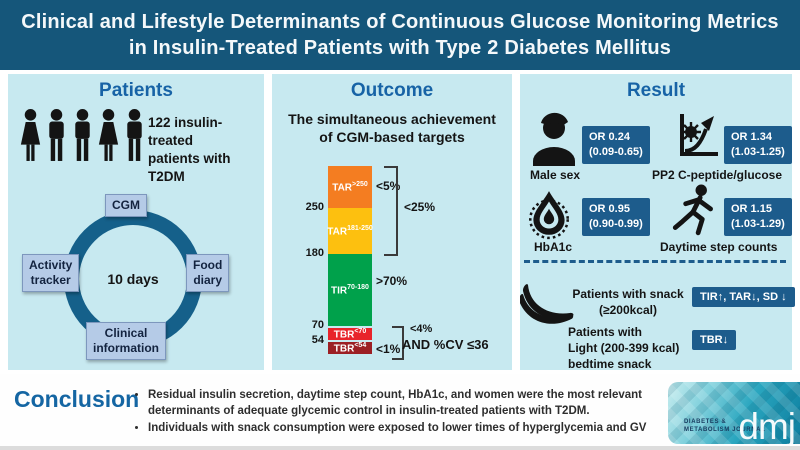  What do you see at coordinates (758, 145) in the screenshot?
I see `or-badge-pp2-c-peptide: OR 1.34 (1.03-1.25)` at bounding box center [758, 145].